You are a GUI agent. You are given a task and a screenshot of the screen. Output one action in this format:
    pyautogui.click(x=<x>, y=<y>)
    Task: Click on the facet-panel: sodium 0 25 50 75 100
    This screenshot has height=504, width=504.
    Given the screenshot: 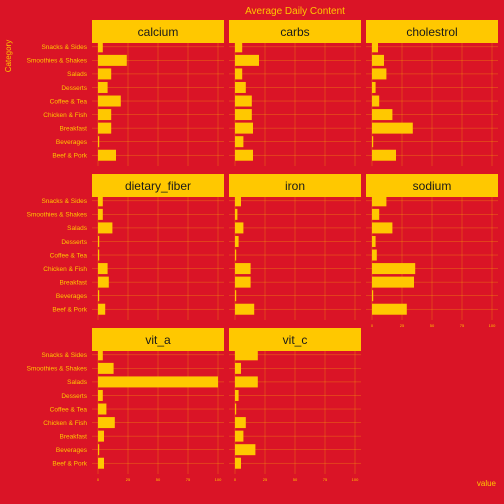 What is the action you would take?
    pyautogui.click(x=432, y=251)
    